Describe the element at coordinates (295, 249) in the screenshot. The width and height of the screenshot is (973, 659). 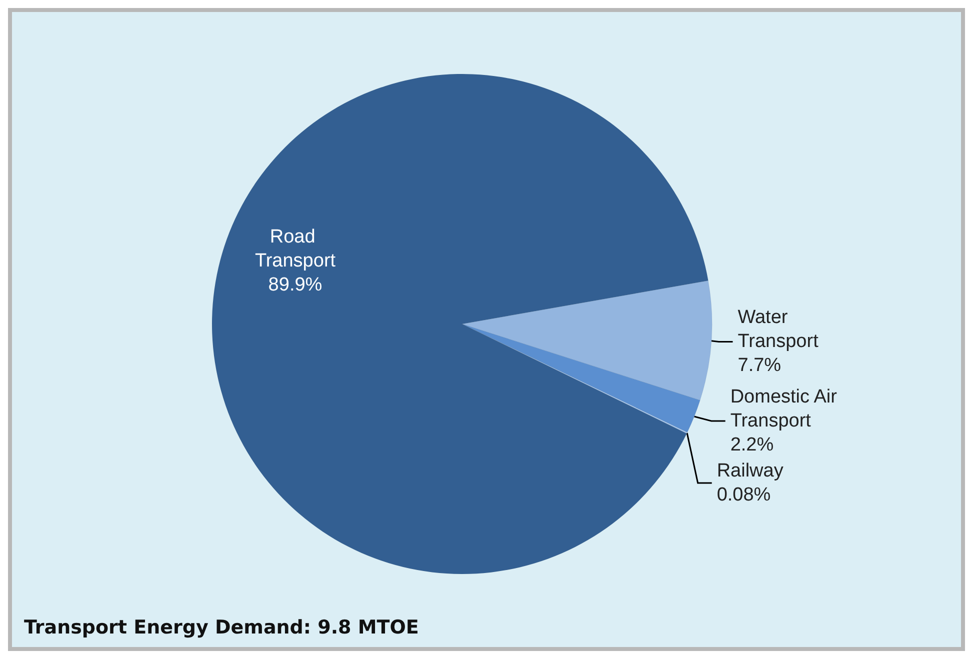
I see `slice-label: Road Transport` at that location.